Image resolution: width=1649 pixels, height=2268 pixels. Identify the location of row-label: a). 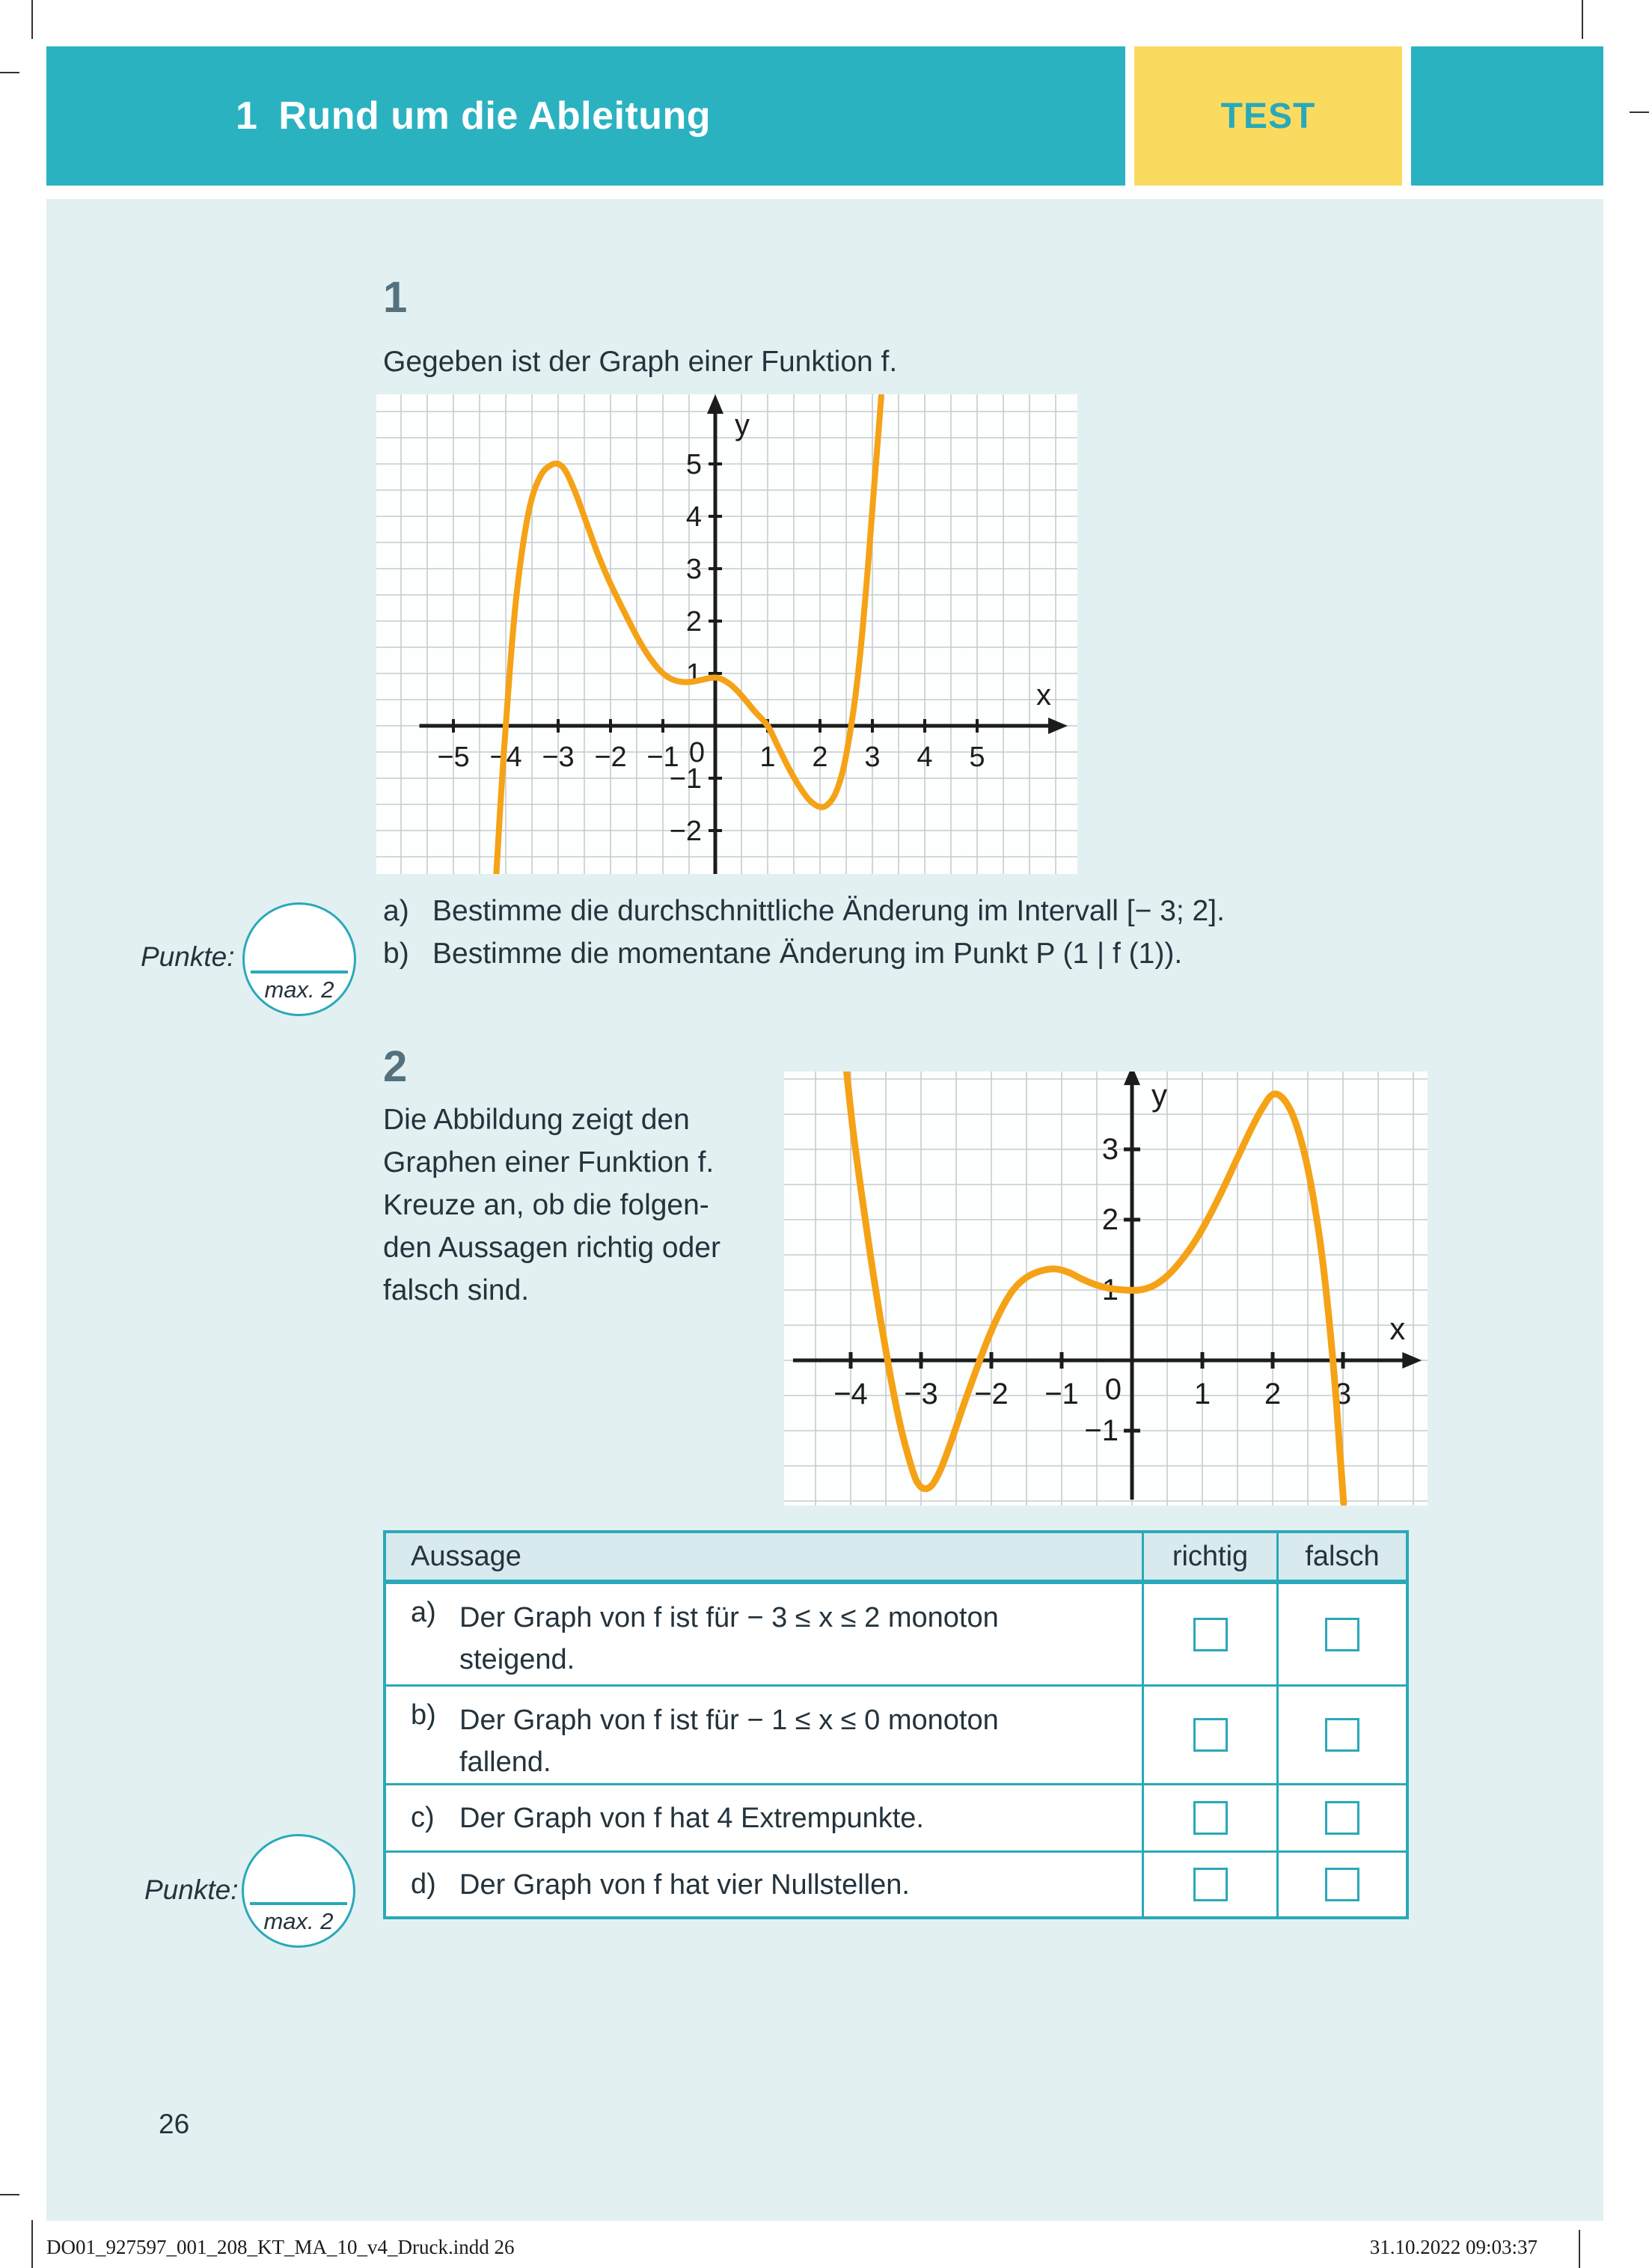
(423, 1612).